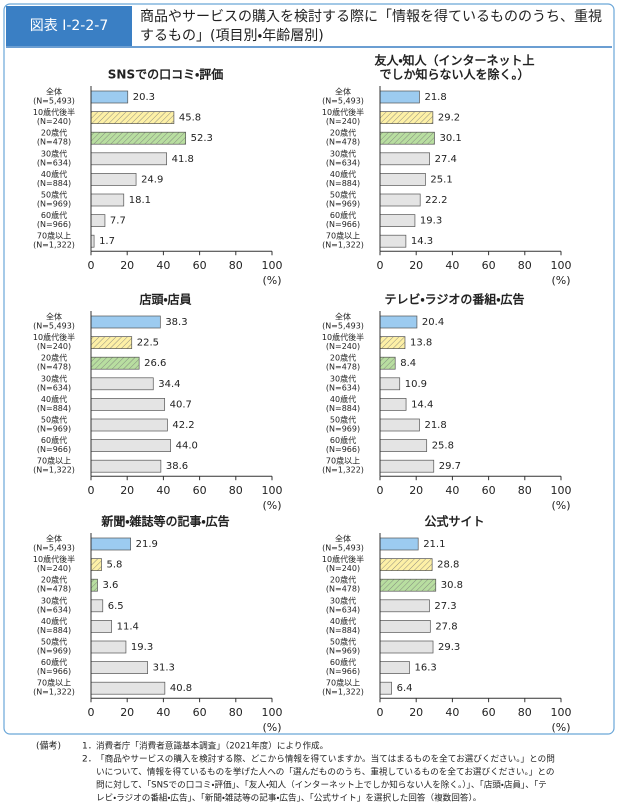 This screenshot has width=618, height=810. Describe the element at coordinates (436, 200) in the screenshot. I see `value-label: 22.2` at that location.